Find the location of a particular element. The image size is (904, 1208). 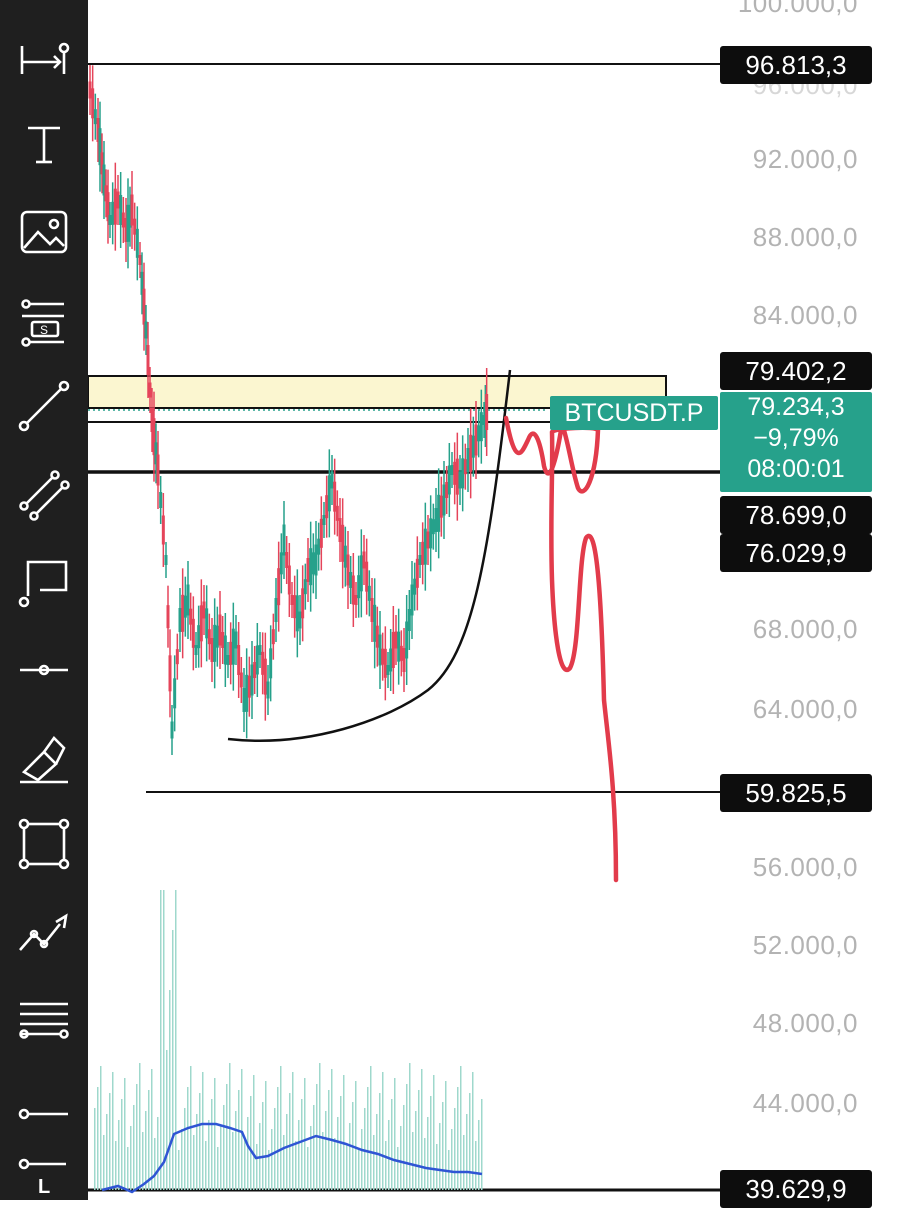

supply-zone is located at coordinates (377, 392).